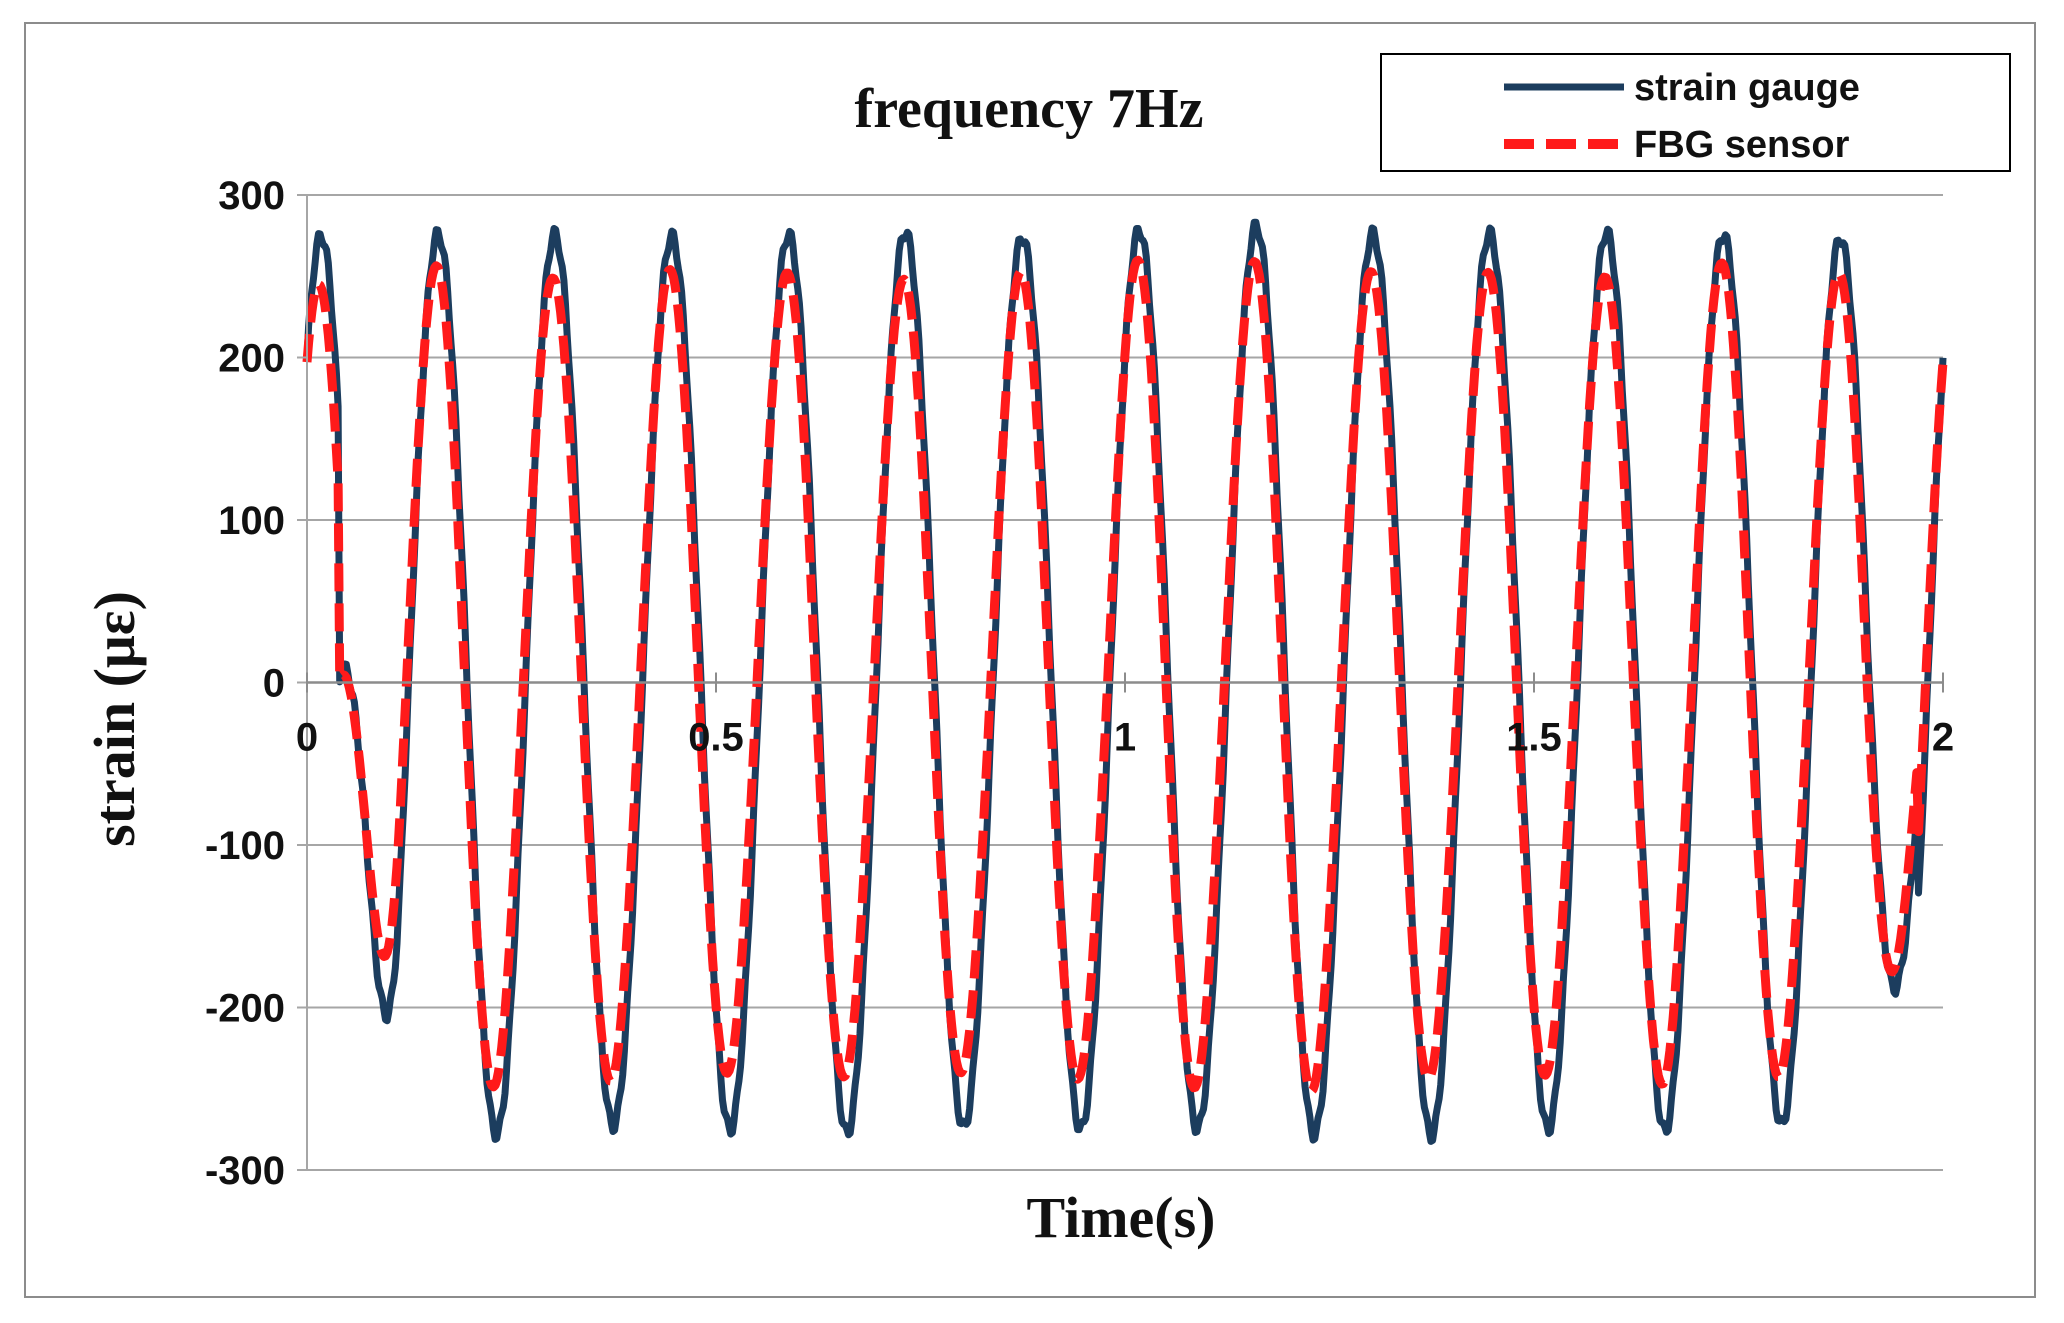 The width and height of the screenshot is (2064, 1323). Describe the element at coordinates (245, 1009) in the screenshot. I see `y-tick-label: -200` at that location.